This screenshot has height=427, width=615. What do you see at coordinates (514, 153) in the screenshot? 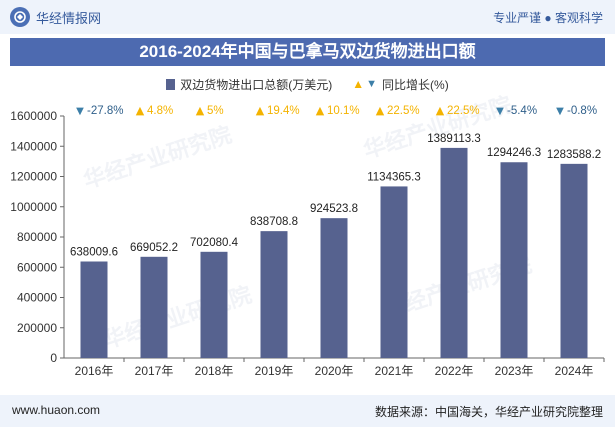
I see `bar-value-label: 1294246.3` at bounding box center [514, 153].